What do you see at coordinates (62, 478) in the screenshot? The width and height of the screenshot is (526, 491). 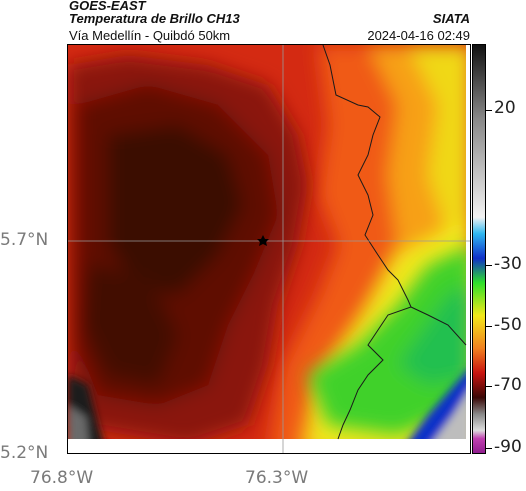 I see `lon-label-left: 76.8°W` at bounding box center [62, 478].